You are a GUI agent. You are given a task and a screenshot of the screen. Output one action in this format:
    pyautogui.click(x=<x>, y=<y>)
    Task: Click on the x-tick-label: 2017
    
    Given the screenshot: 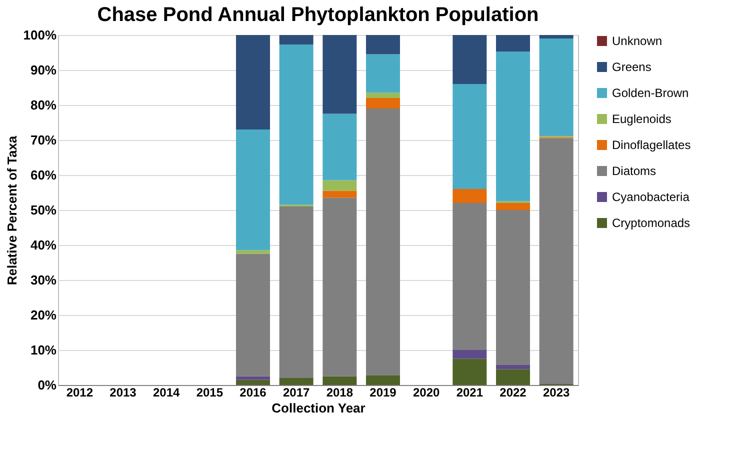 What is the action you would take?
    pyautogui.click(x=296, y=393)
    